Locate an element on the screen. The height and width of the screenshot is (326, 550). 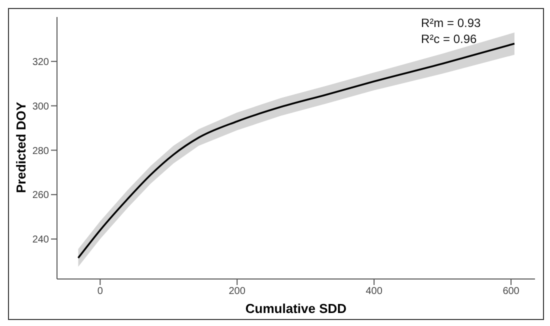
x-tick-label: 200 is located at coordinates (237, 292).